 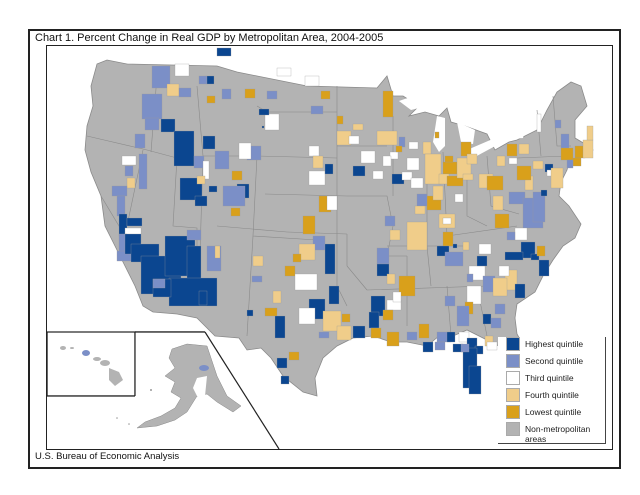 What do you see at coordinates (91, 366) in the screenshot?
I see `hawaii-inset` at bounding box center [91, 366].